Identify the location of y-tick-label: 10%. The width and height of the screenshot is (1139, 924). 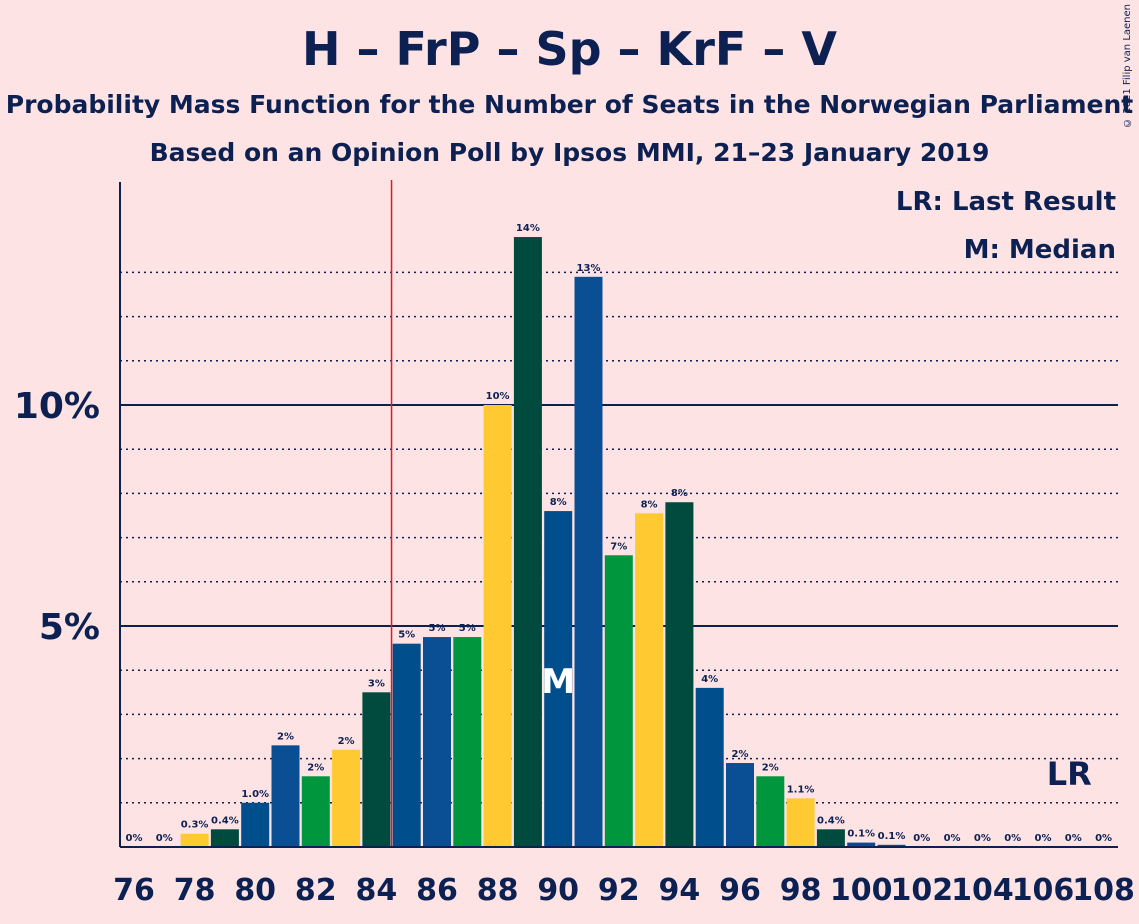
(57, 406).